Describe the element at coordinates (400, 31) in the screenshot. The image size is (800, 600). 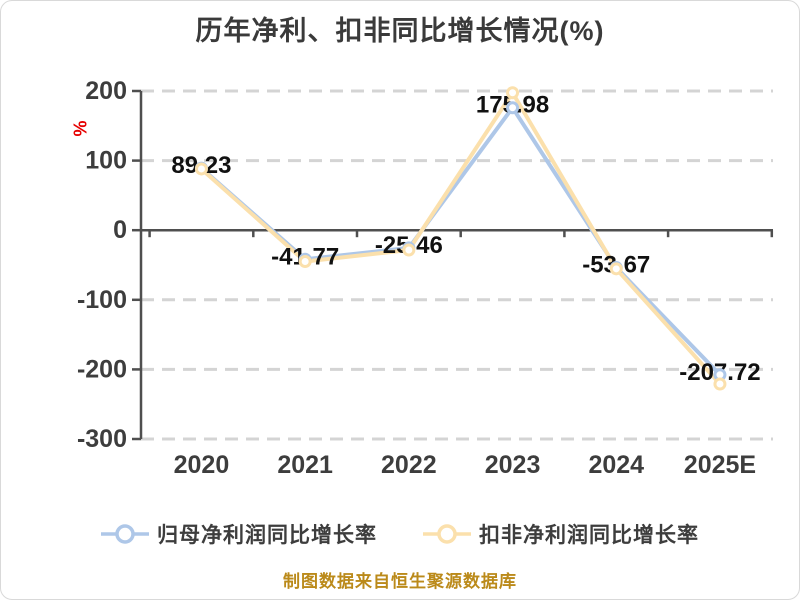
I see `chart-title: 历年净利、扣非同比增长情况(%)` at that location.